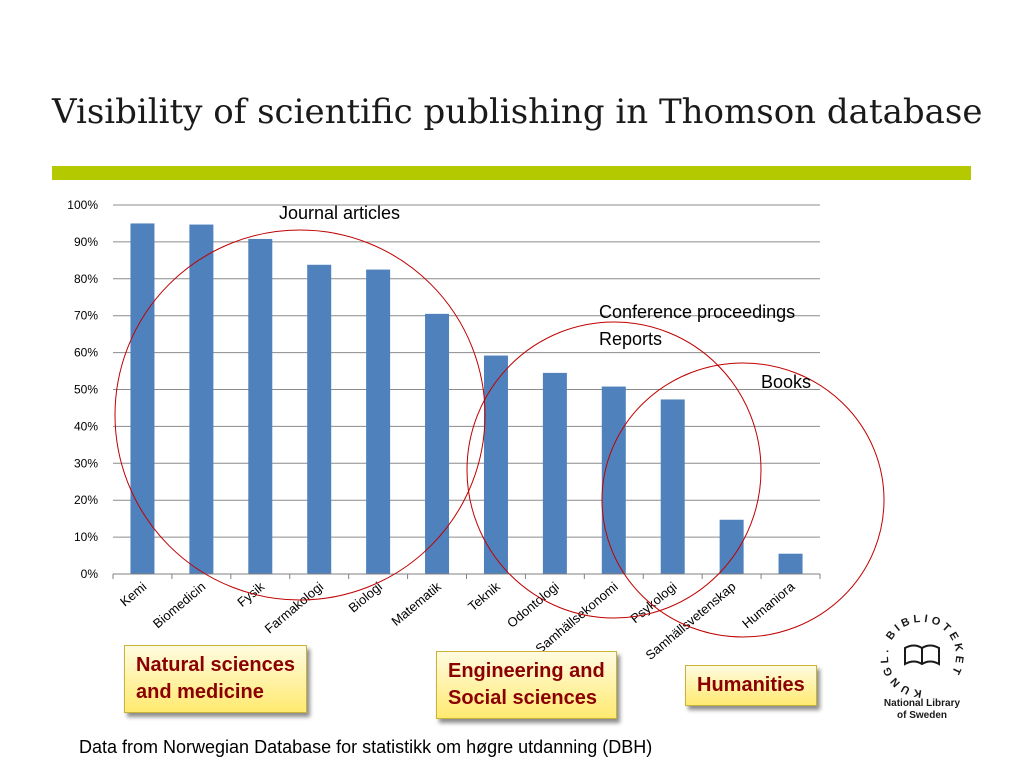 The image size is (1024, 768). I want to click on callout-natural-line1: Natural sciences, so click(215, 665).